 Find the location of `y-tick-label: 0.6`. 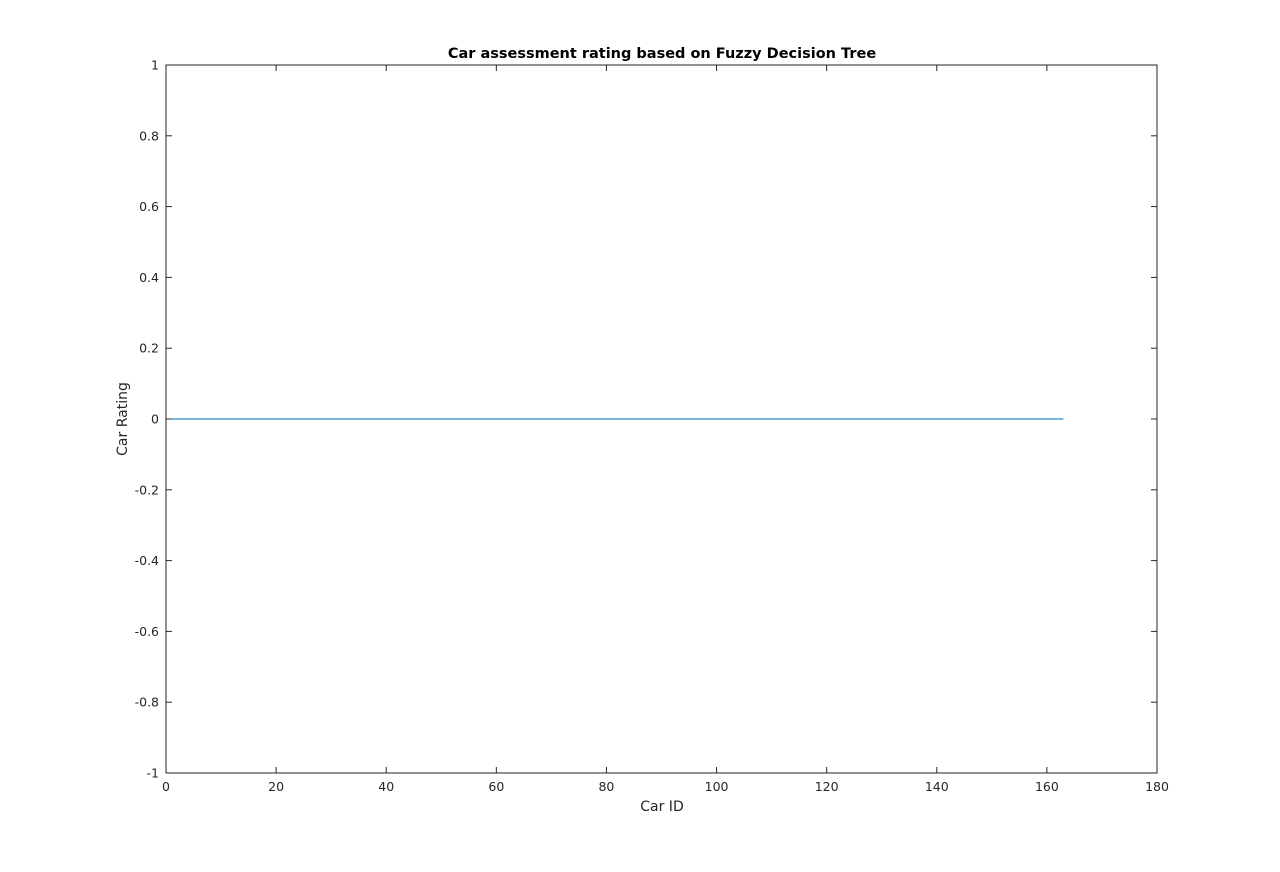

y-tick-label: 0.6 is located at coordinates (149, 206).